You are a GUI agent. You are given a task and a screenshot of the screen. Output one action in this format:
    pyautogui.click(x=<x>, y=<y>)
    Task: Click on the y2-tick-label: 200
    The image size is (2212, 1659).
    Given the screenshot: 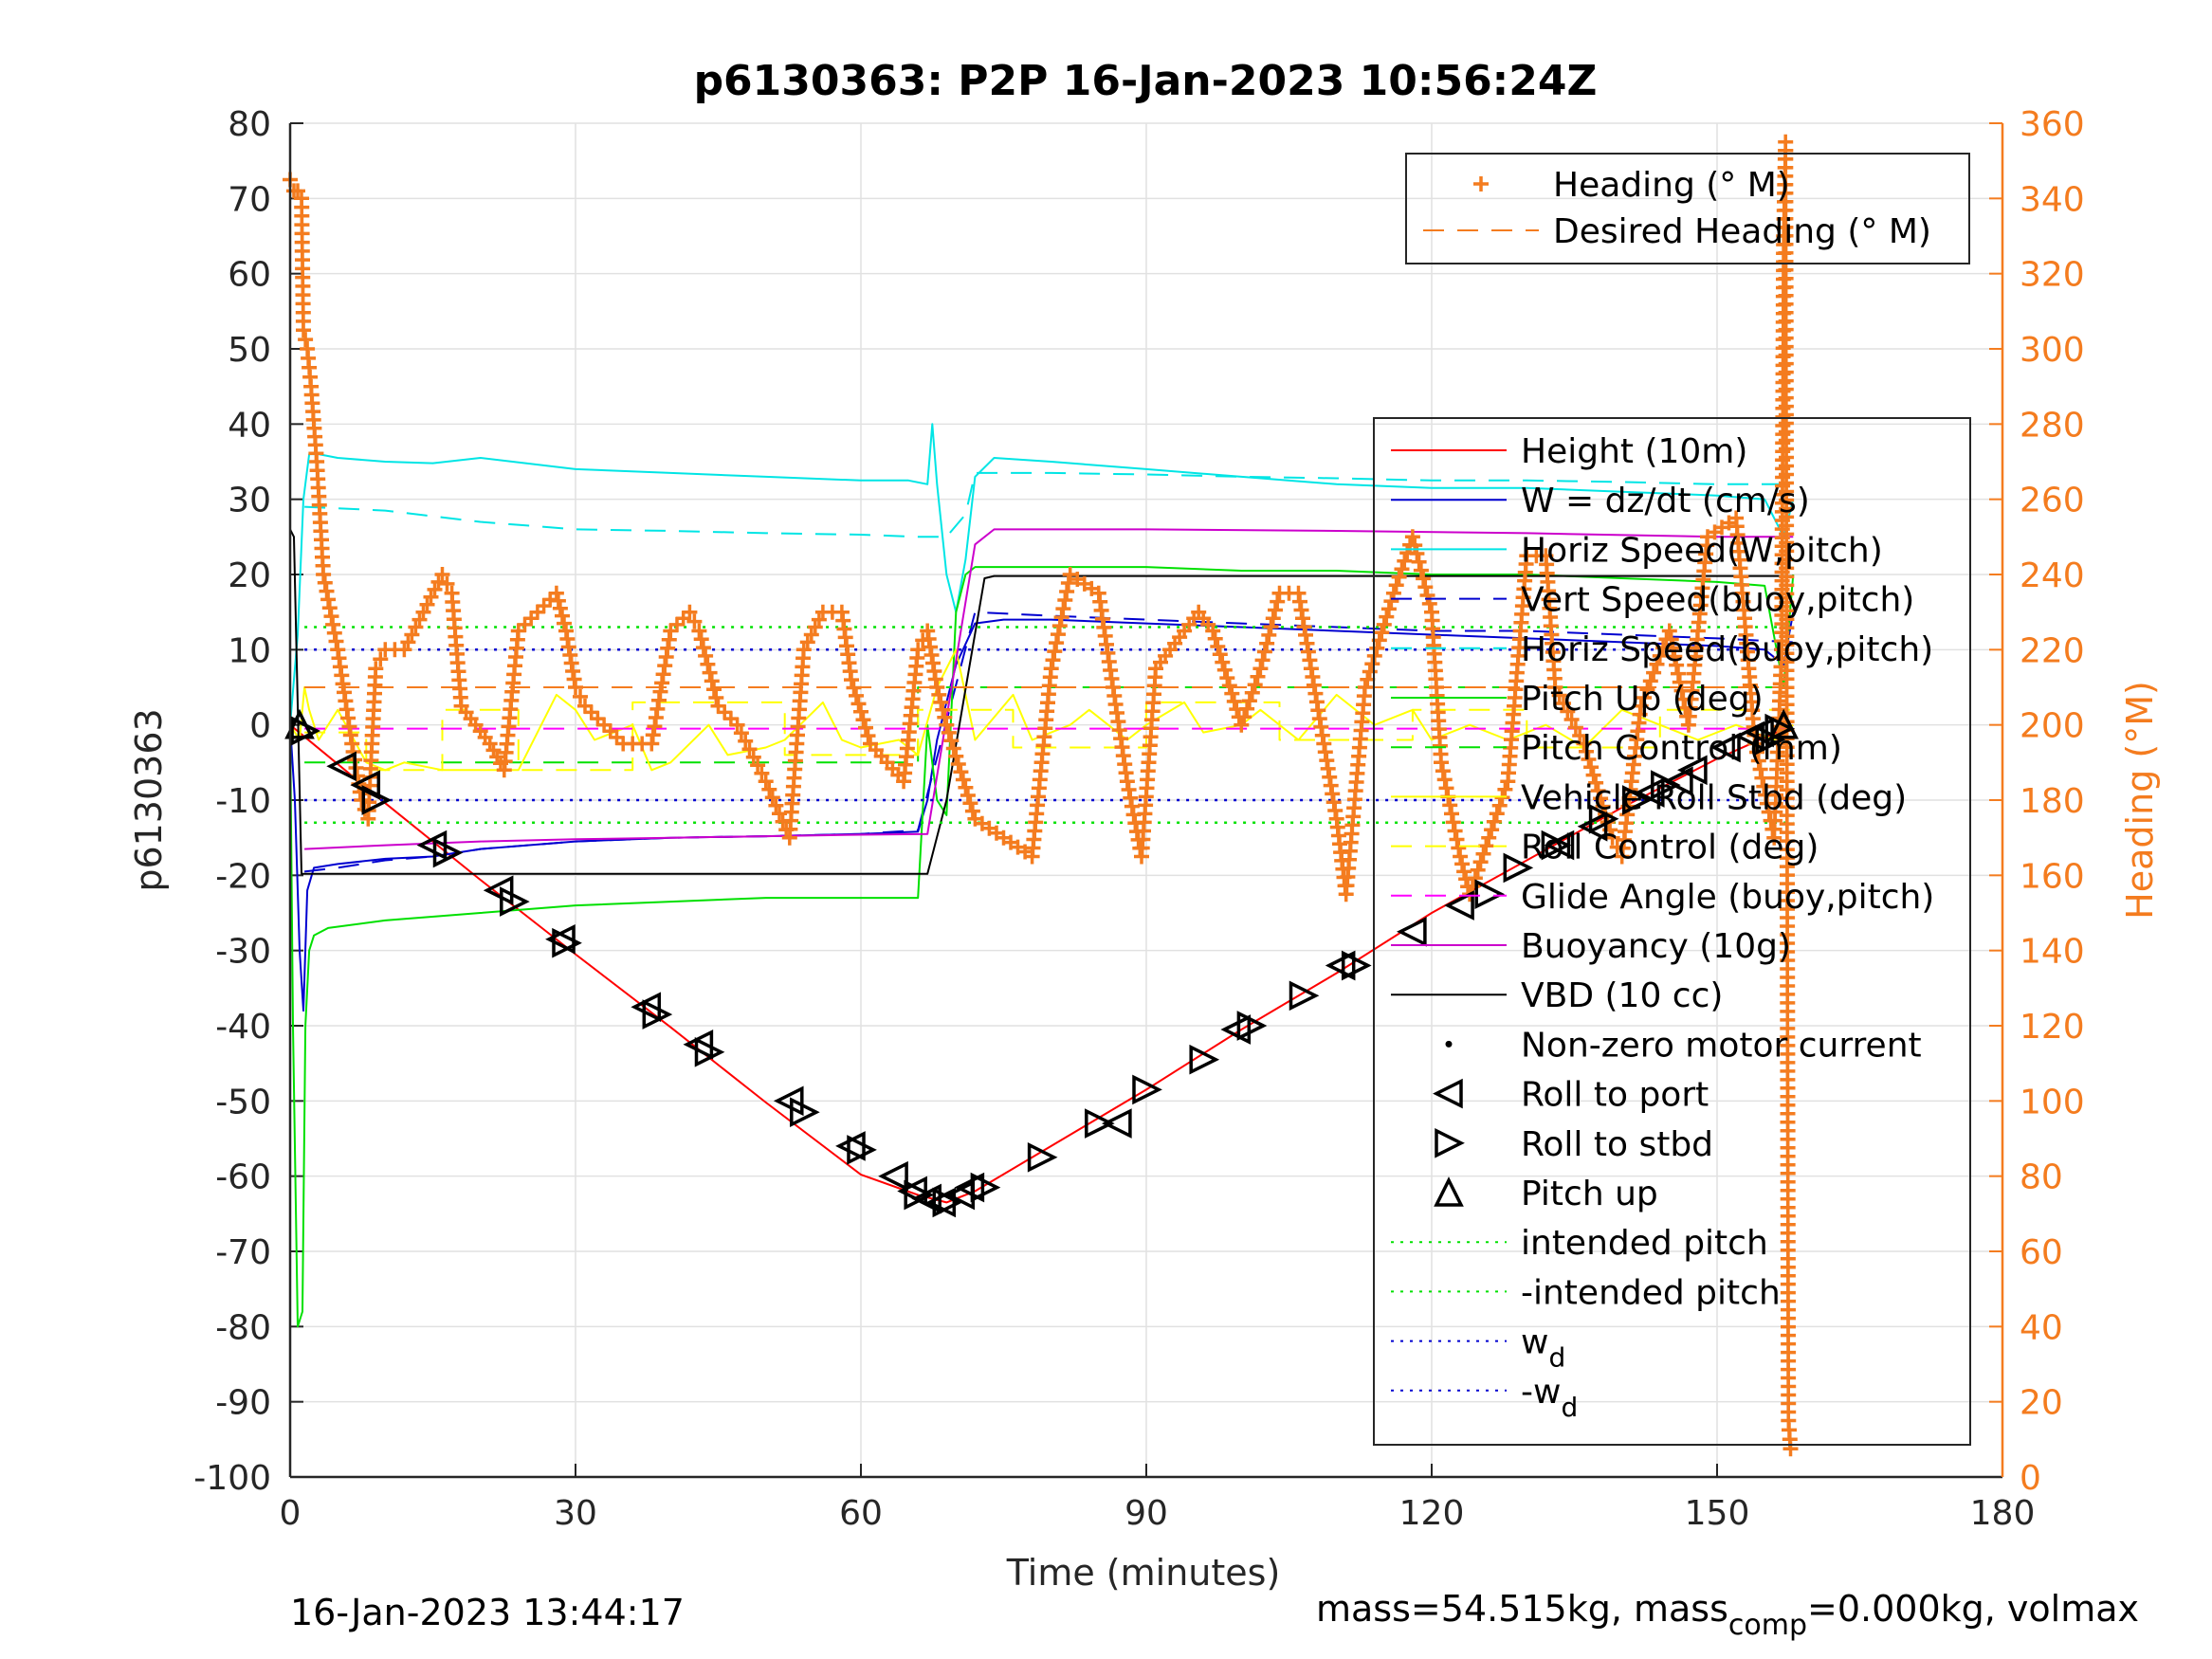 What is the action you would take?
    pyautogui.click(x=2052, y=726)
    